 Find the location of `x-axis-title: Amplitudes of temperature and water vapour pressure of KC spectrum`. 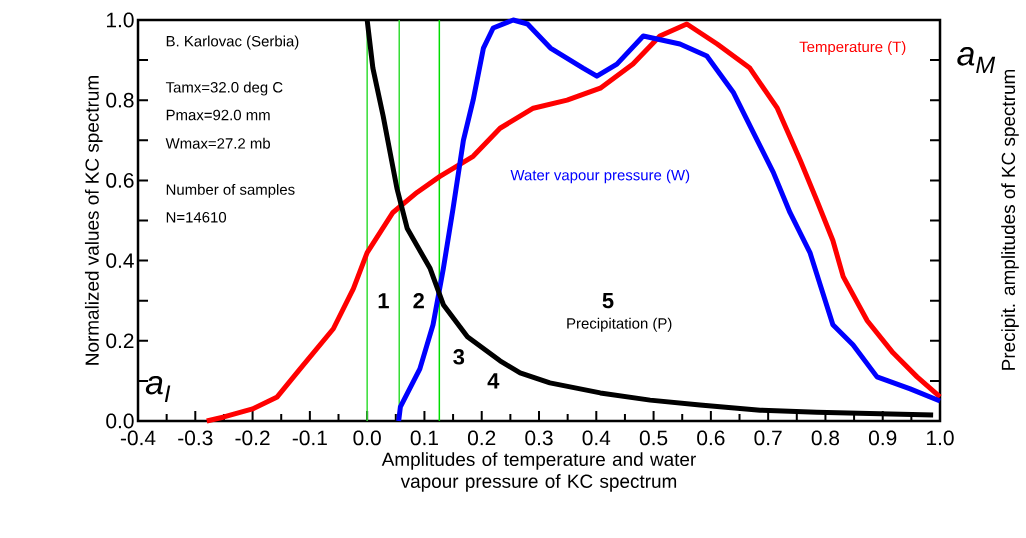

x-axis-title: Amplitudes of temperature and water vapour pressure of KC spectrum is located at coordinates (538, 472).